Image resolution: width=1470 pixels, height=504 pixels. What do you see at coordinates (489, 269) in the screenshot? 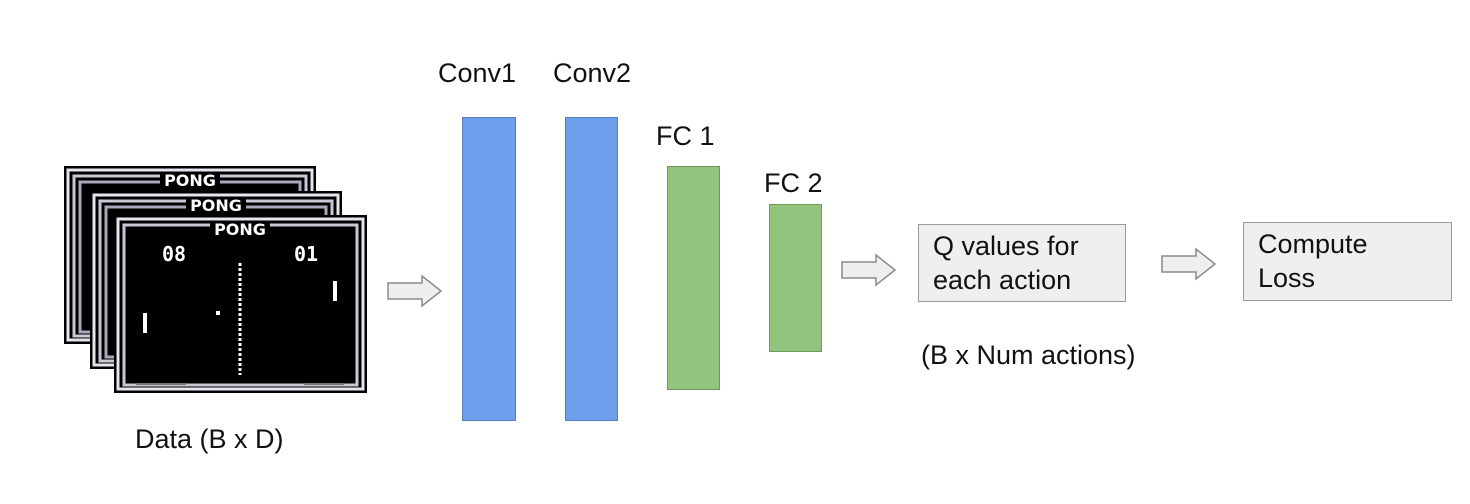
I see `conv1-layer` at bounding box center [489, 269].